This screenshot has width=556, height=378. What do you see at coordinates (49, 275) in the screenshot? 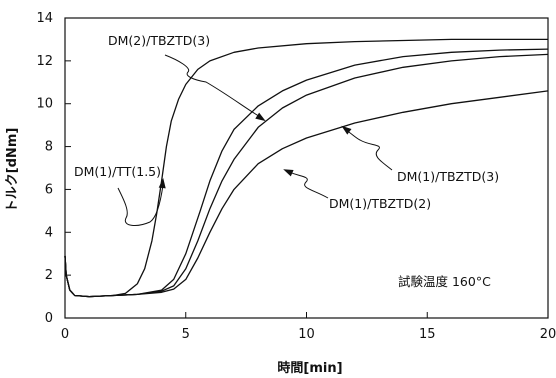
I see `y-tick-label: 2` at bounding box center [49, 275].